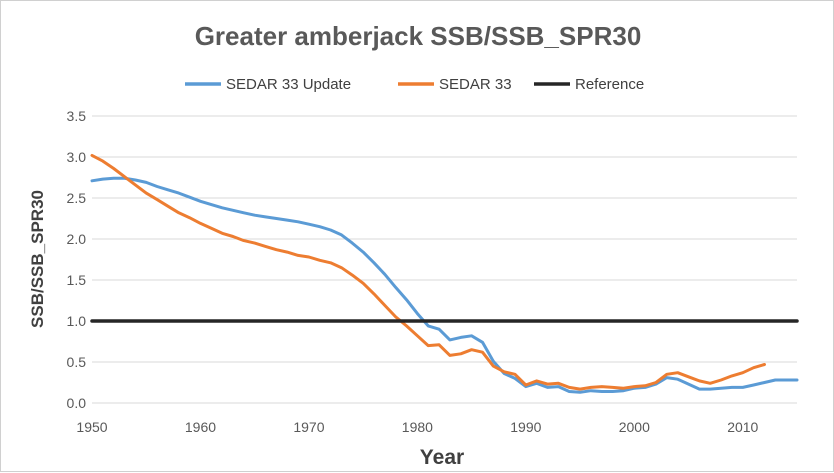  Describe the element at coordinates (200, 427) in the screenshot. I see `x-tick-label: 1960` at that location.